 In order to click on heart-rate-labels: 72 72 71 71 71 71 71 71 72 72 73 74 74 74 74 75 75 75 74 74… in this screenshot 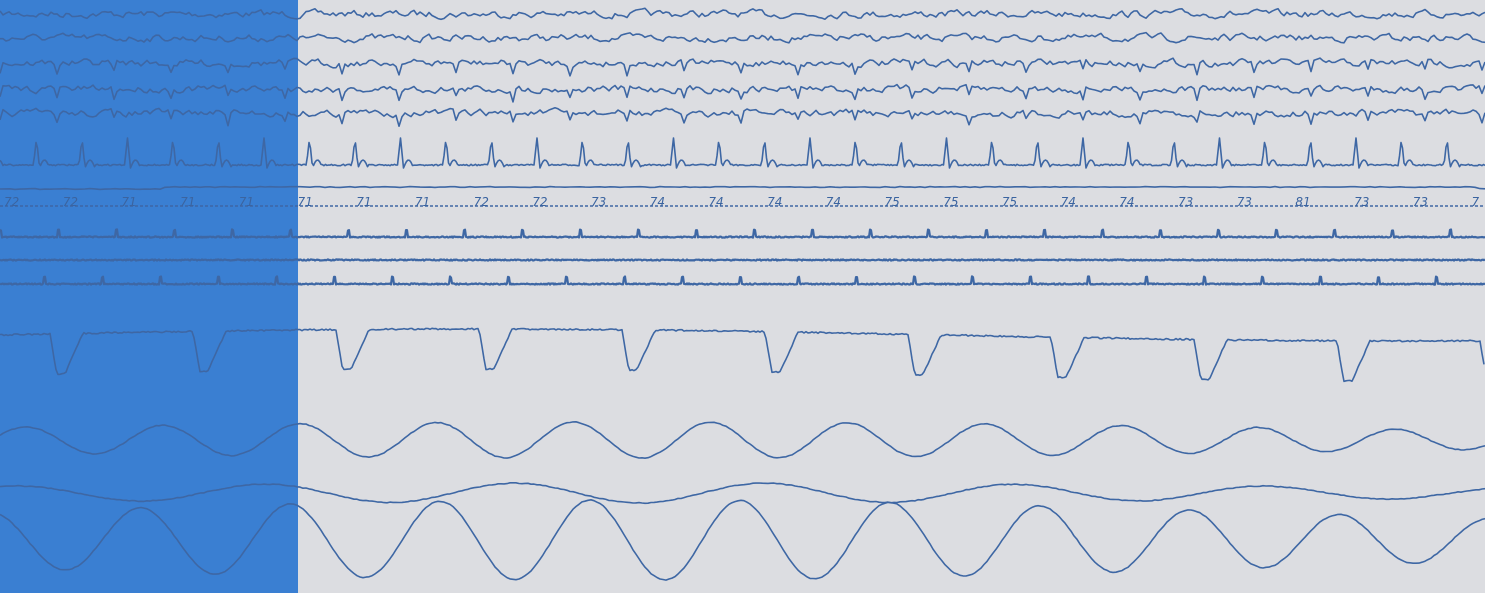, I will do `click(742, 202)`.